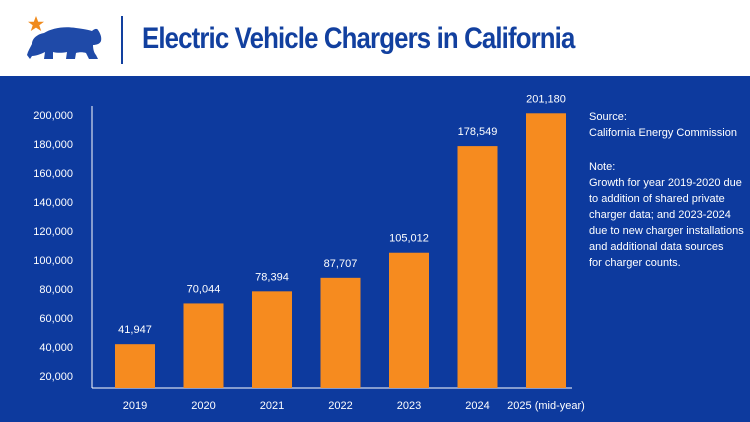 Image resolution: width=750 pixels, height=422 pixels. What do you see at coordinates (409, 239) in the screenshot?
I see `data-label: 105,012` at bounding box center [409, 239].